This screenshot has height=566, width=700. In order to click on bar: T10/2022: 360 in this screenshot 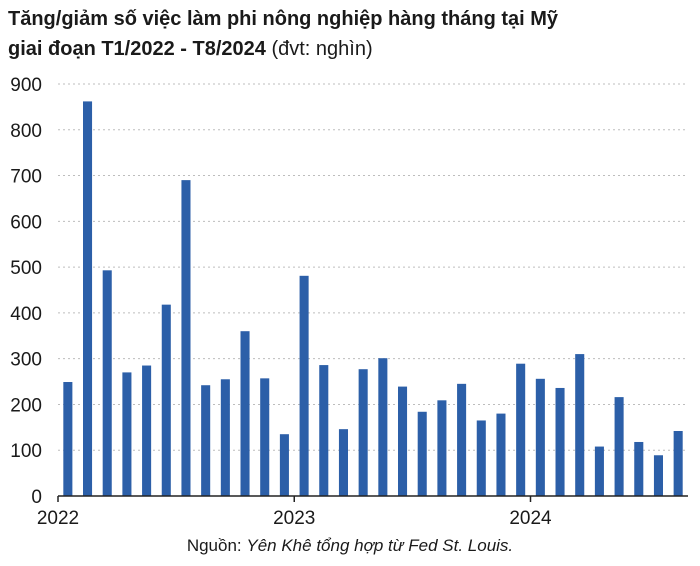, I will do `click(245, 413)`.